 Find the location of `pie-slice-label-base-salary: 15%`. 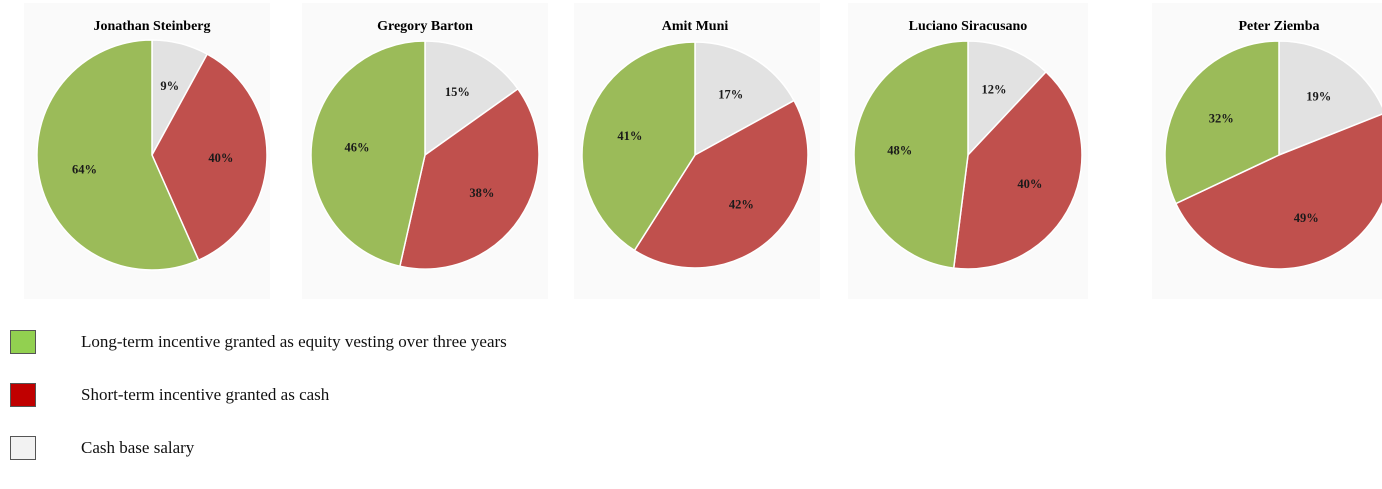

pie-slice-label-base-salary: 15% is located at coordinates (457, 92).